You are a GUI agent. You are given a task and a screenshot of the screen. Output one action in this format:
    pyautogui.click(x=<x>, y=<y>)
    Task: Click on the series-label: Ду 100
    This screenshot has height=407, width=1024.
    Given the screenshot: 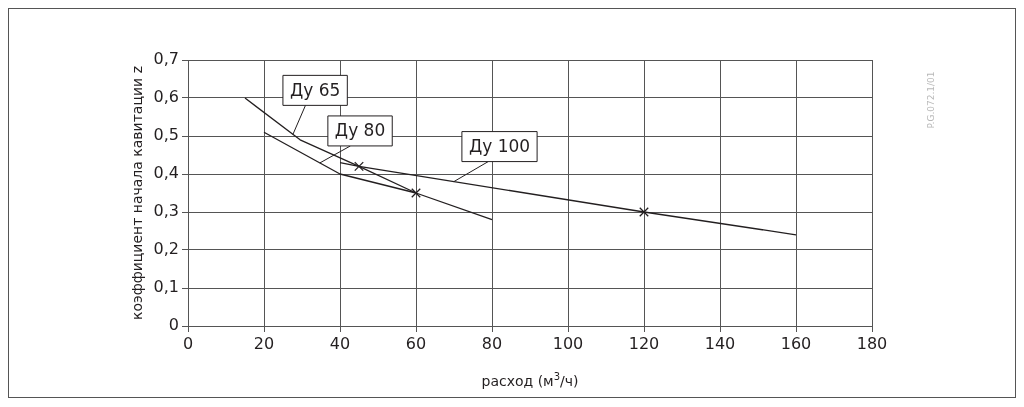 What is the action you would take?
    pyautogui.click(x=499, y=146)
    